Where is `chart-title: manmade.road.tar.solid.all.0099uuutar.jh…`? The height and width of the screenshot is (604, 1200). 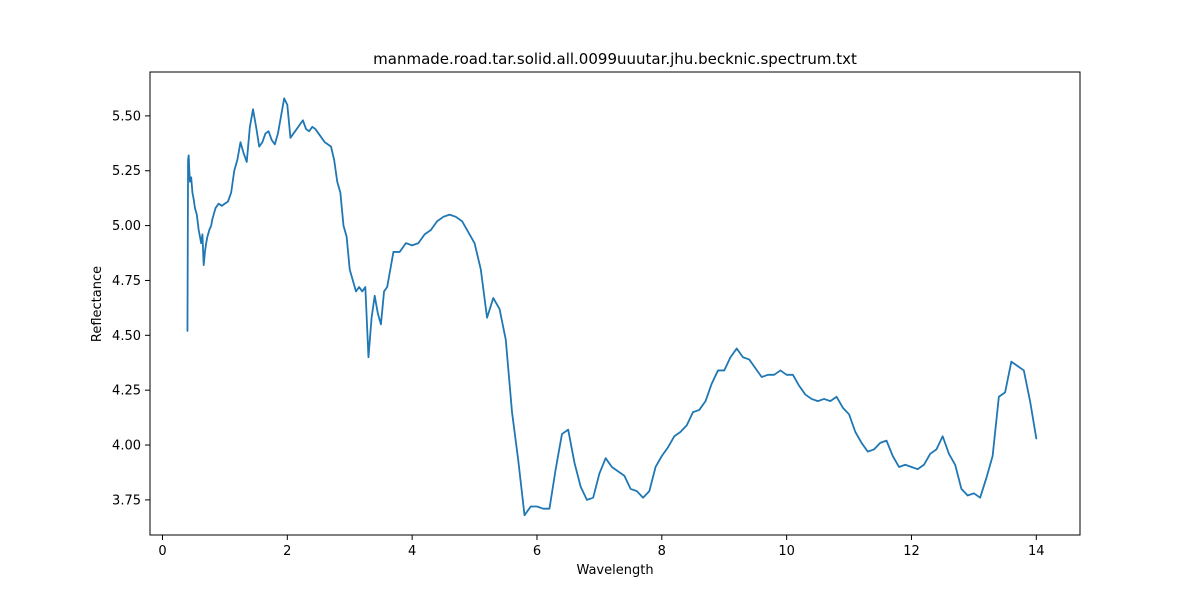 chart-title: manmade.road.tar.solid.all.0099uuutar.jh… is located at coordinates (615, 59).